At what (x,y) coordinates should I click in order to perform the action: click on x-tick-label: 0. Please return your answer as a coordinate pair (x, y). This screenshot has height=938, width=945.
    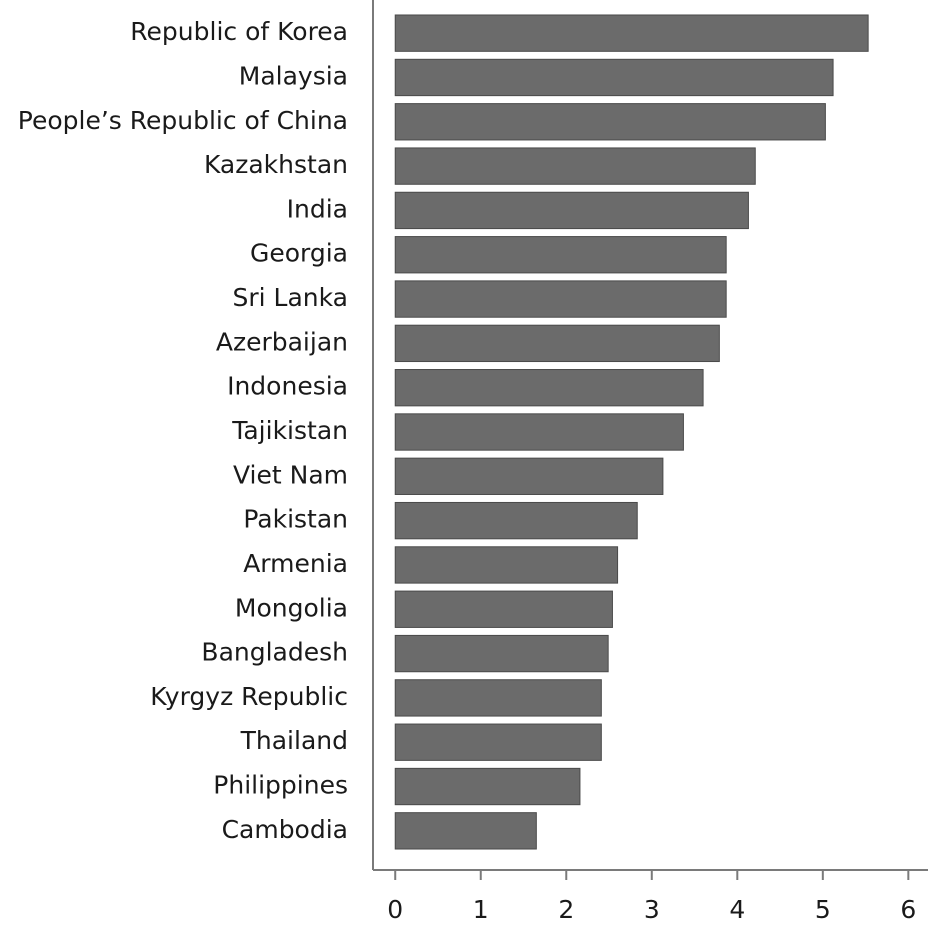
    Looking at the image, I should click on (395, 909).